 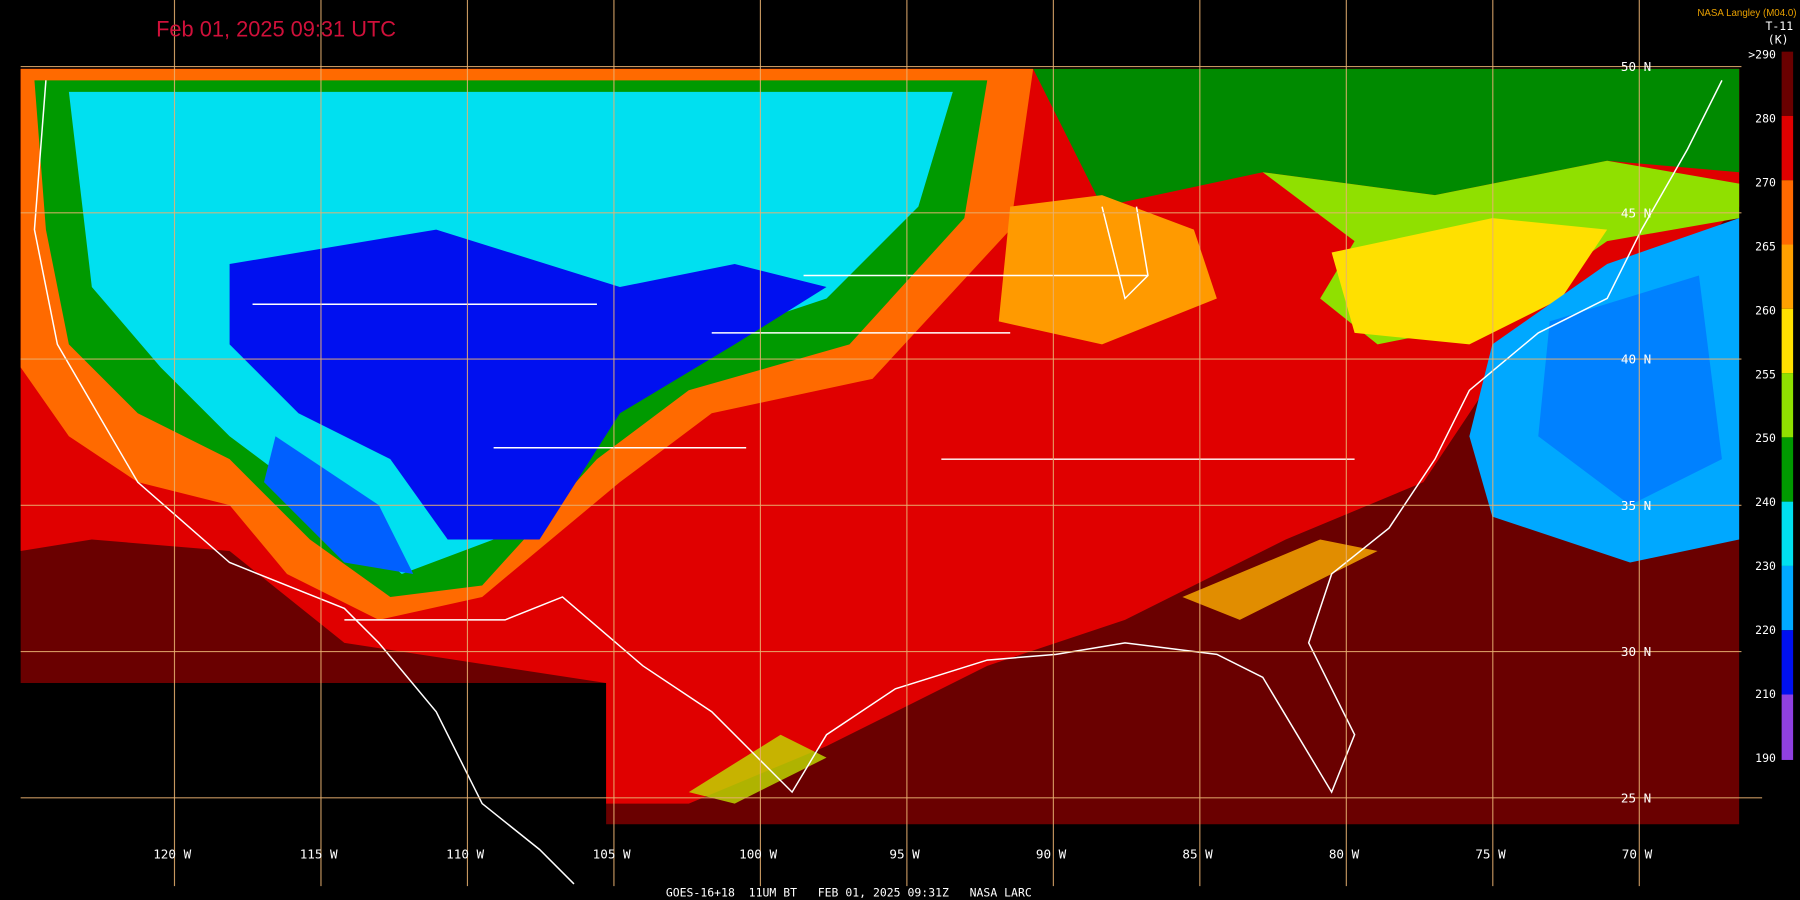 What do you see at coordinates (1765, 374) in the screenshot?
I see `colorbar-label: 255` at bounding box center [1765, 374].